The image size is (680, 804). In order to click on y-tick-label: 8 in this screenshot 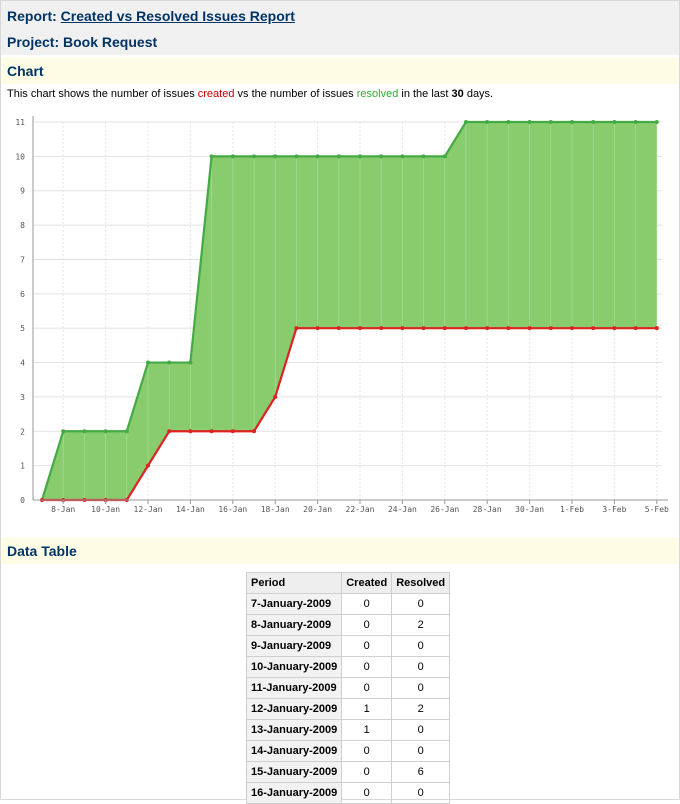, I will do `click(22, 225)`.